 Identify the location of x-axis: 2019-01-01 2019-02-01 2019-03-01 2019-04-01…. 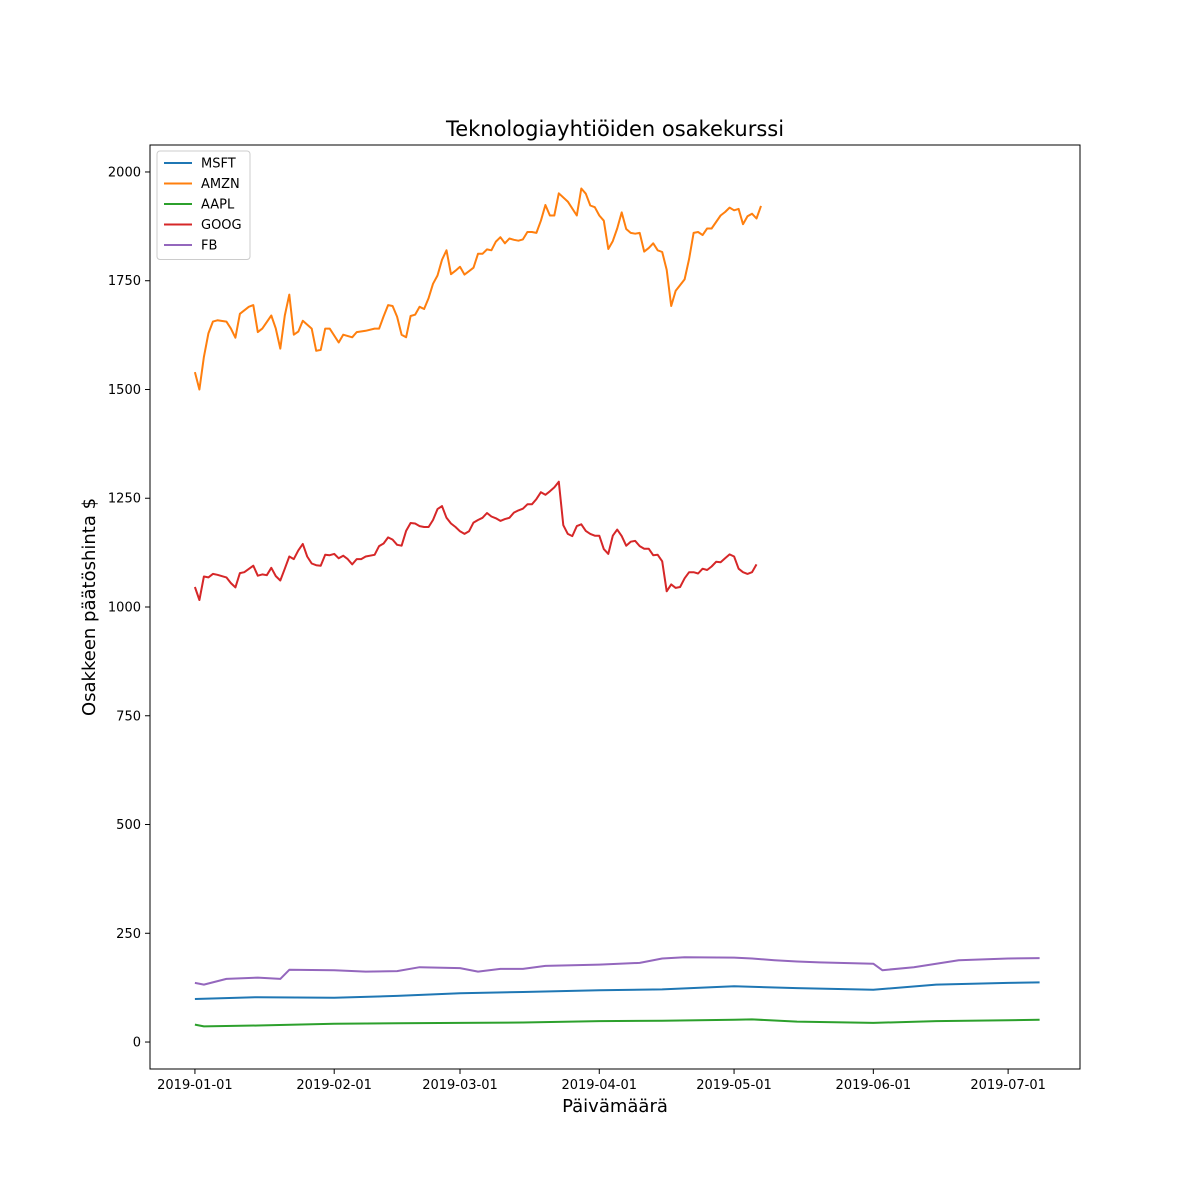
(601, 1081).